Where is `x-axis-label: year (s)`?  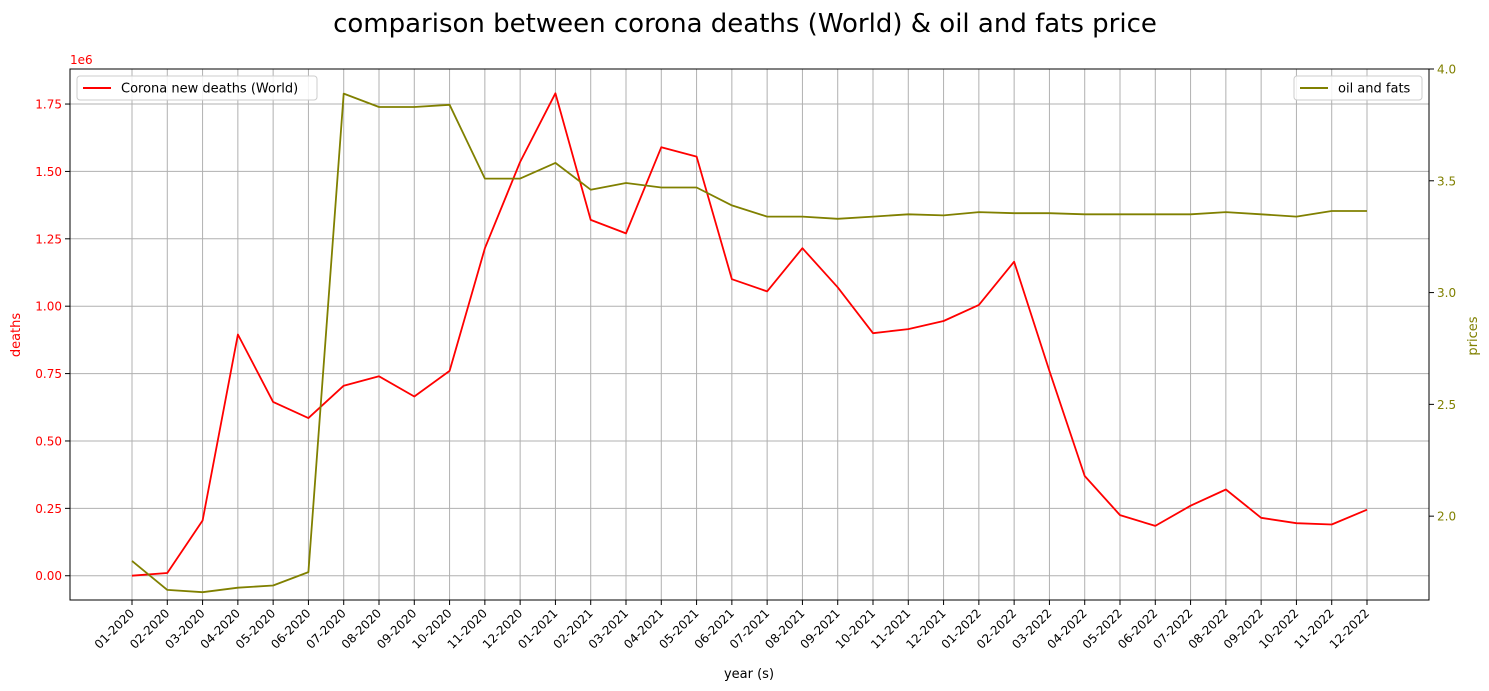
x-axis-label: year (s) is located at coordinates (749, 674).